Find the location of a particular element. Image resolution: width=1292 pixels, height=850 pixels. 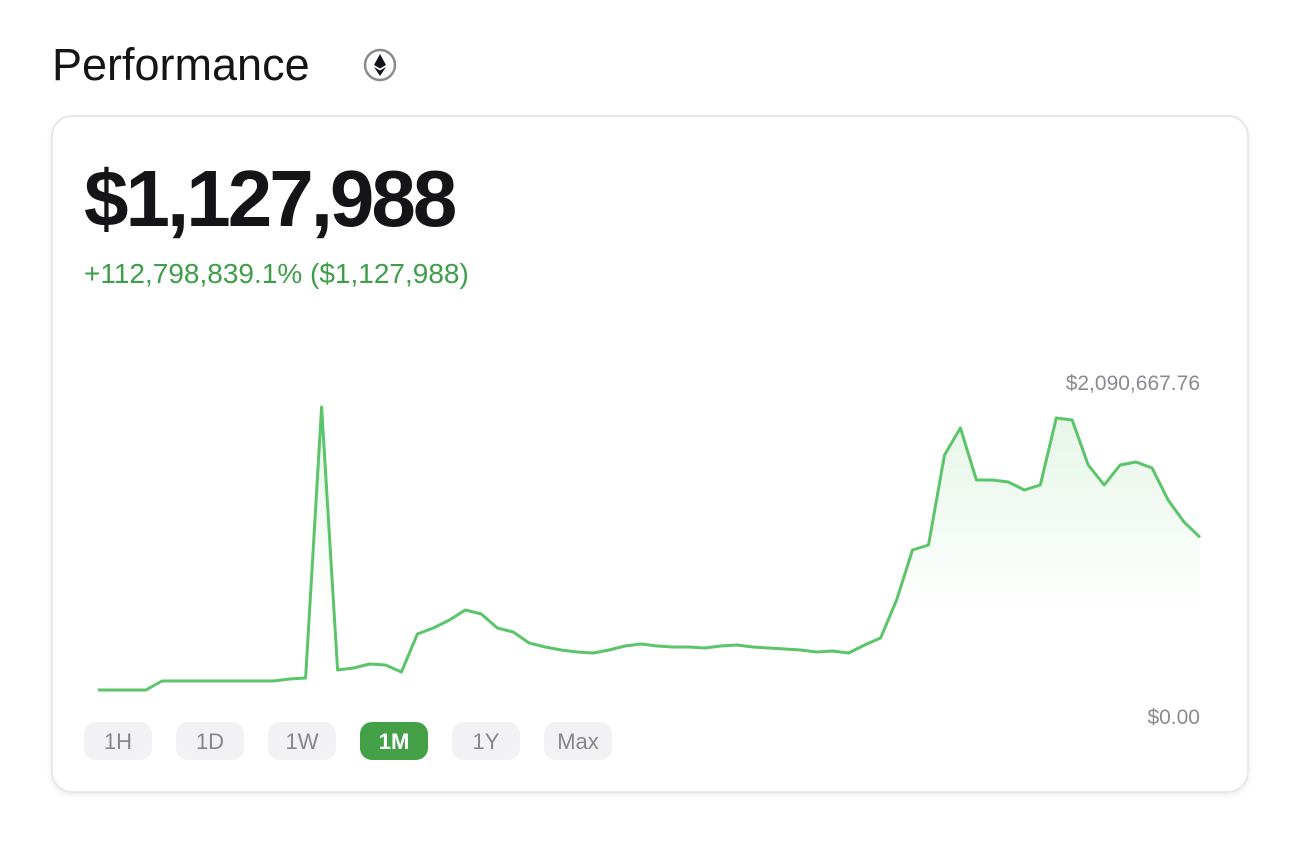

range-button-label: 1Y is located at coordinates (486, 741).